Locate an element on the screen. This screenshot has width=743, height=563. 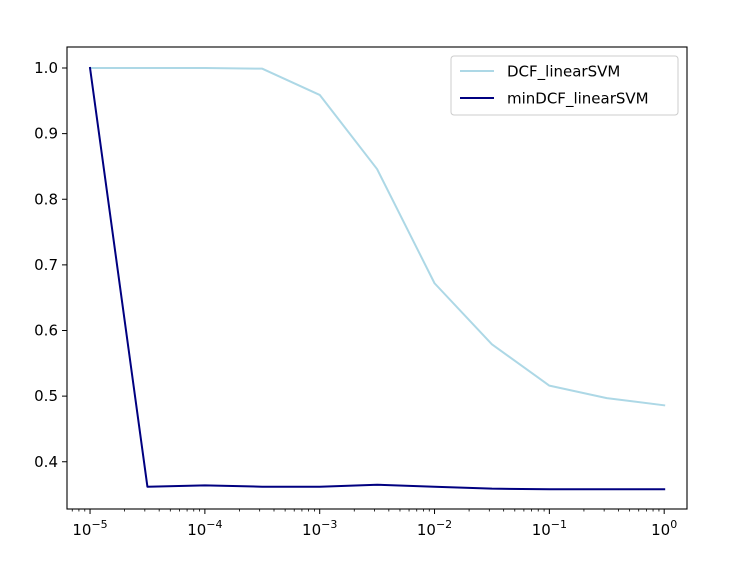
x-tick-label: 10⁻² is located at coordinates (434, 528).